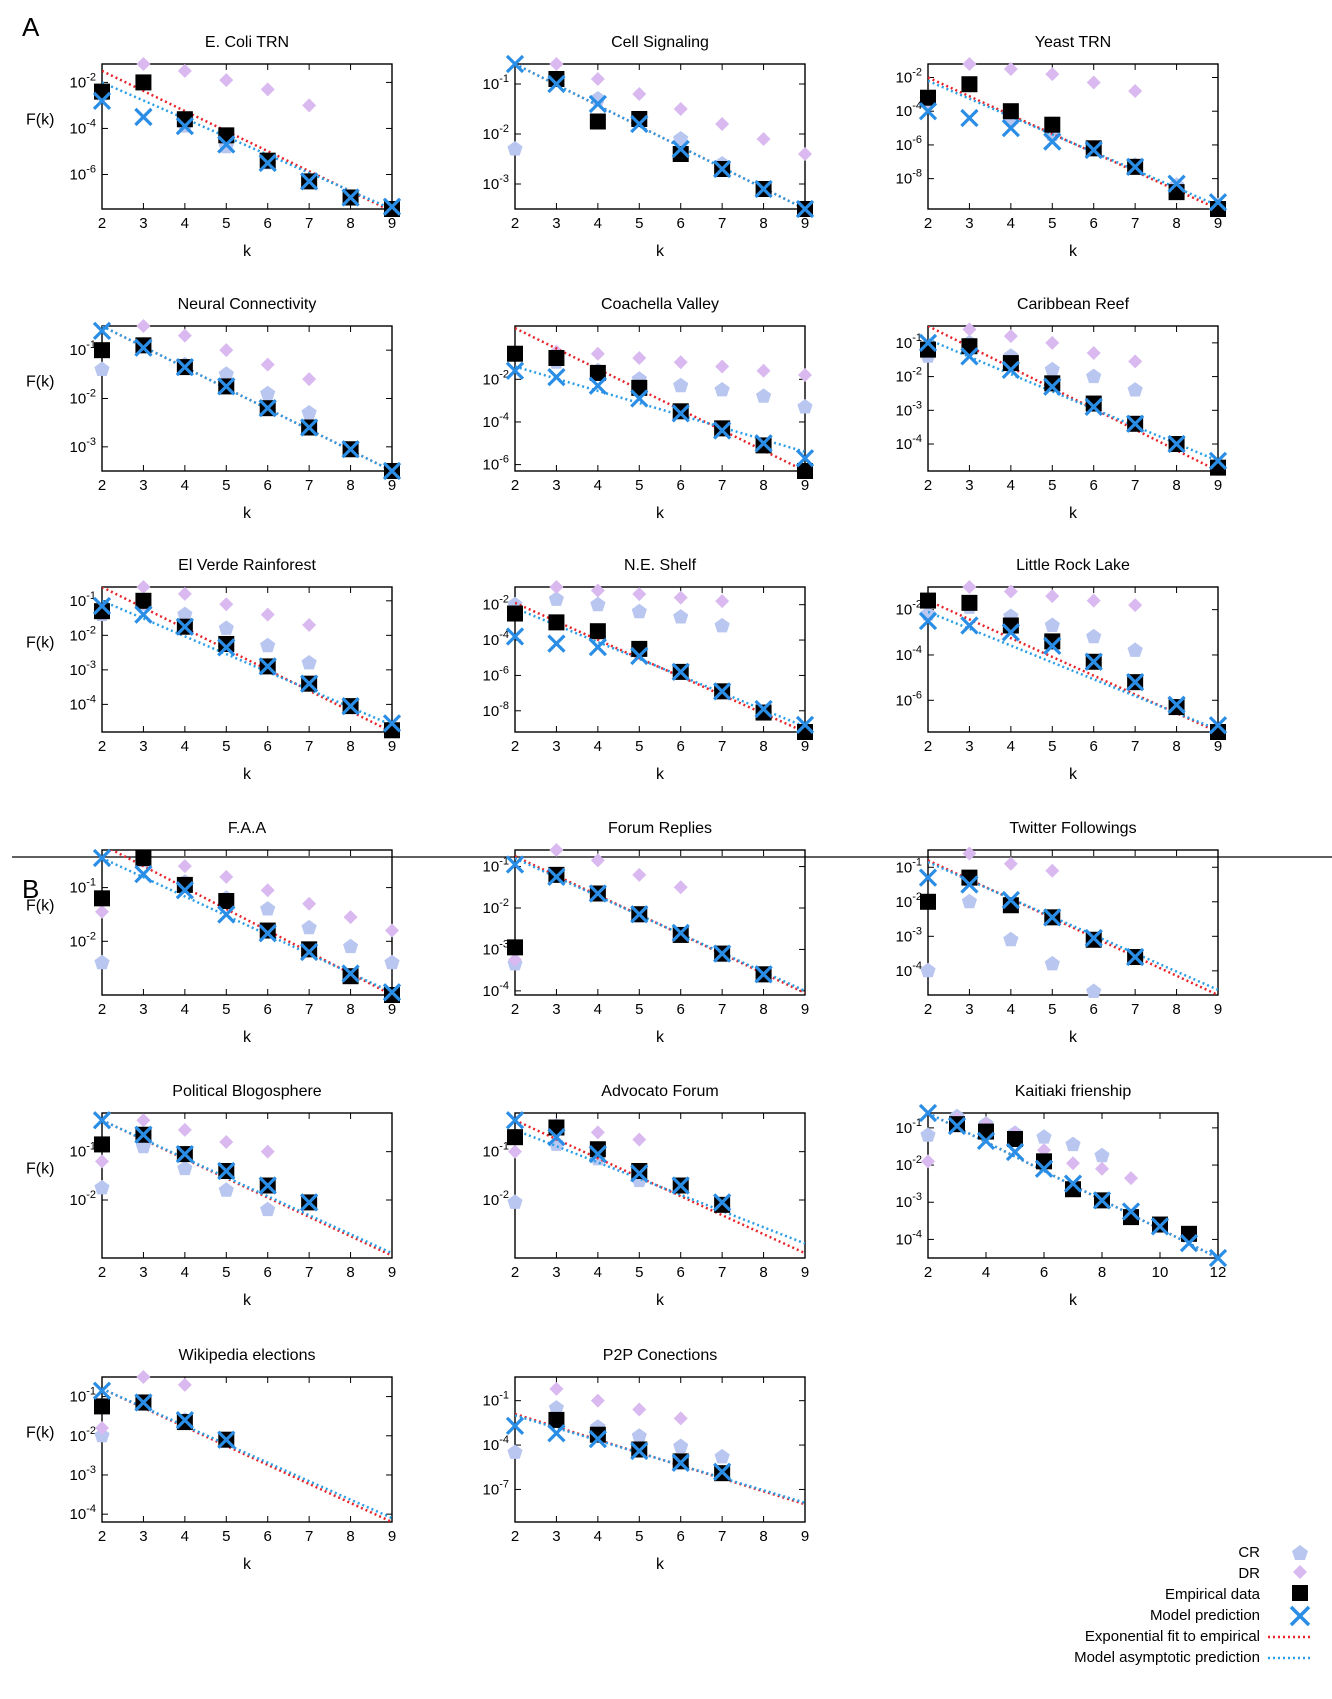  Describe the element at coordinates (247, 1355) in the screenshot. I see `chart-title: Wikipedia elections` at that location.